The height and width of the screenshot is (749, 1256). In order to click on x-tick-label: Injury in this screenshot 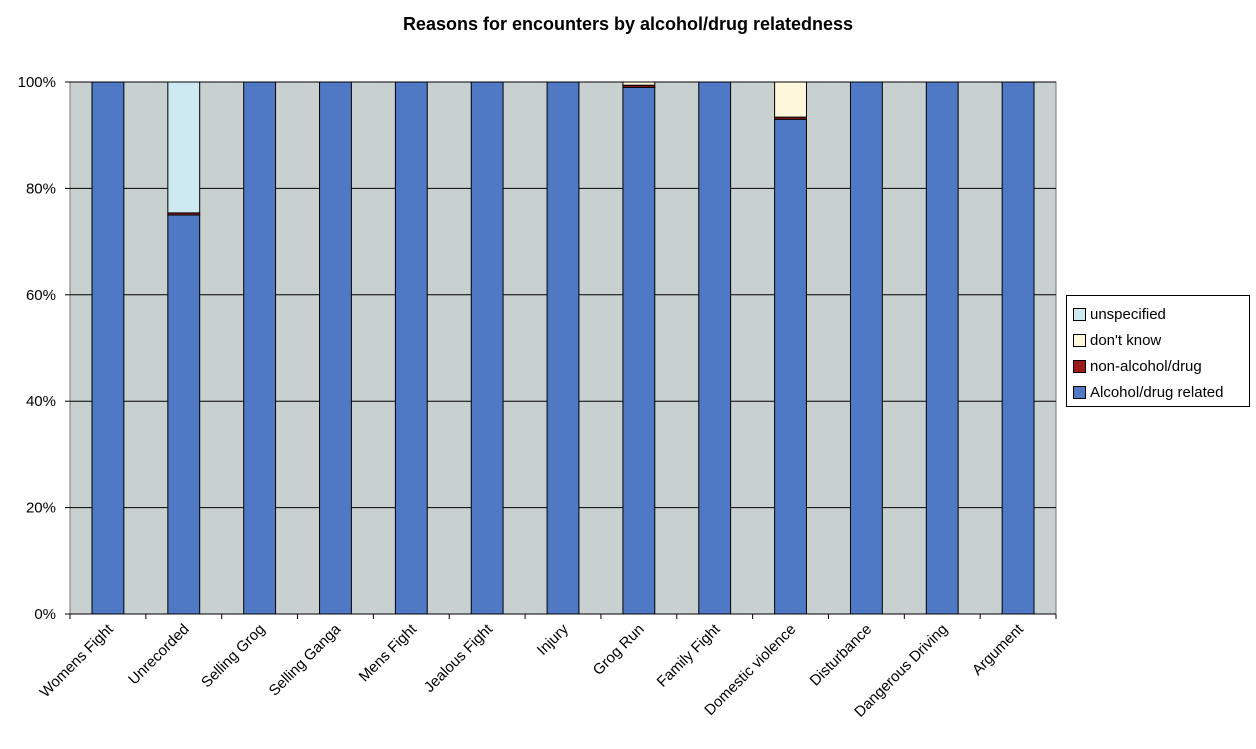, I will do `click(553, 639)`.